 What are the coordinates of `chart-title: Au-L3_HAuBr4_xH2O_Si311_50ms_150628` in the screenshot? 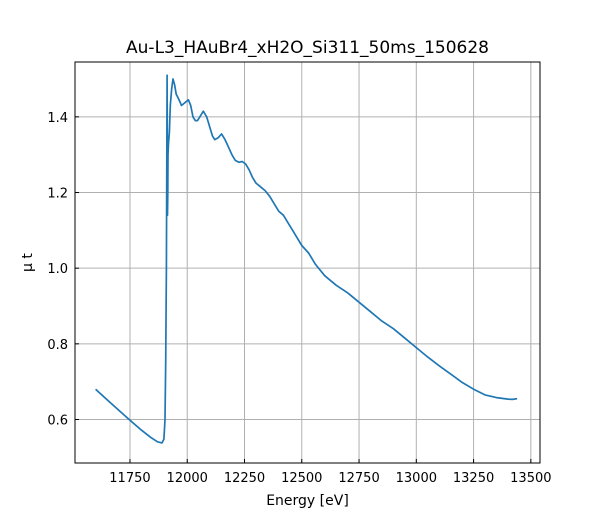 It's located at (307, 48).